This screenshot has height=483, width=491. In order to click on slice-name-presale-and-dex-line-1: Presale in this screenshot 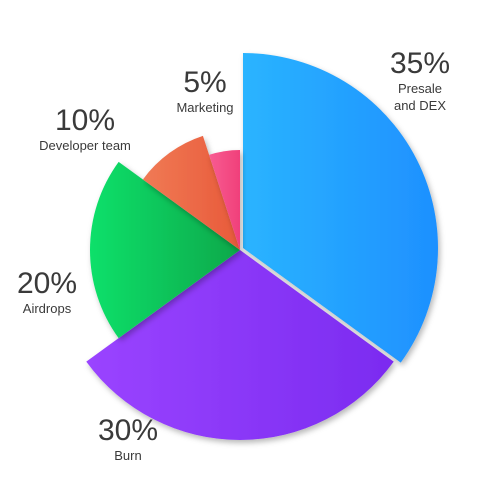, I will do `click(420, 88)`.